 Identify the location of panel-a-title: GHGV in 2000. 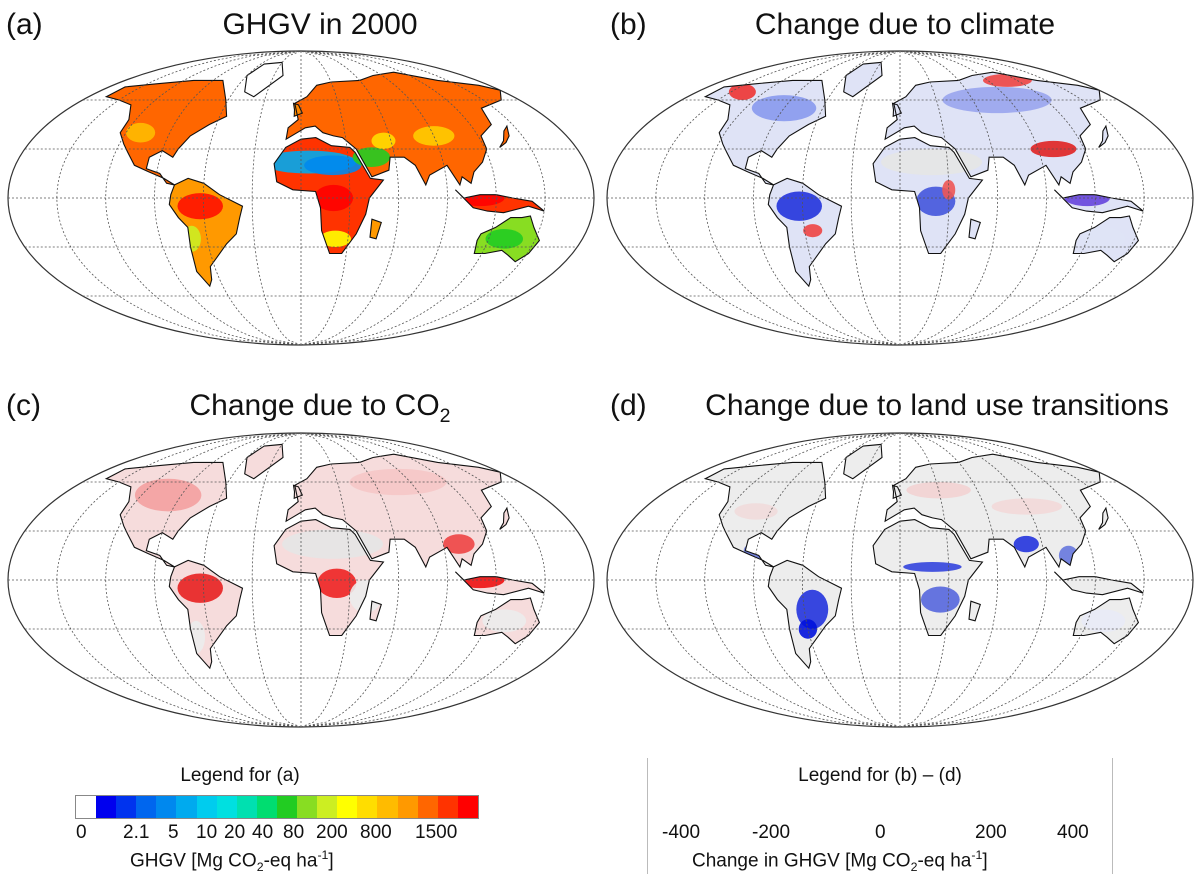
(320, 24).